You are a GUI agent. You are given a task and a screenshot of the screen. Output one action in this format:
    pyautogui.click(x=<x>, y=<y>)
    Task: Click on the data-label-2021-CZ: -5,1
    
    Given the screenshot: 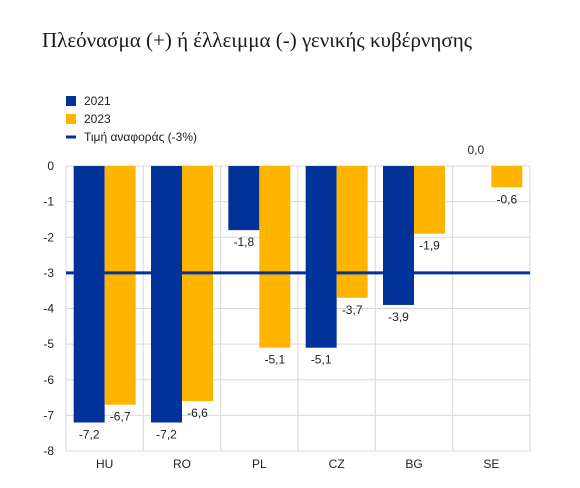 What is the action you would take?
    pyautogui.click(x=321, y=360)
    